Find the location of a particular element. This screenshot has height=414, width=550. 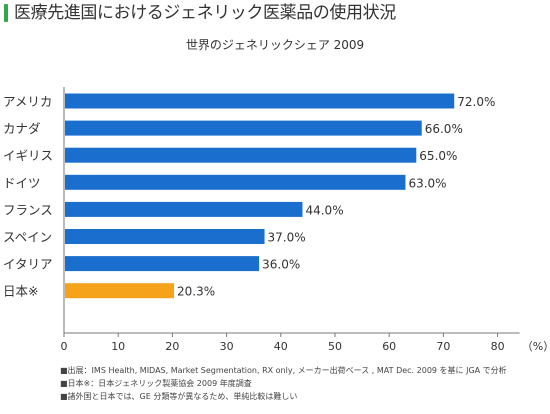

page-title: 医療先進国におけるジェネリック医薬品の使用状況 is located at coordinates (205, 13).